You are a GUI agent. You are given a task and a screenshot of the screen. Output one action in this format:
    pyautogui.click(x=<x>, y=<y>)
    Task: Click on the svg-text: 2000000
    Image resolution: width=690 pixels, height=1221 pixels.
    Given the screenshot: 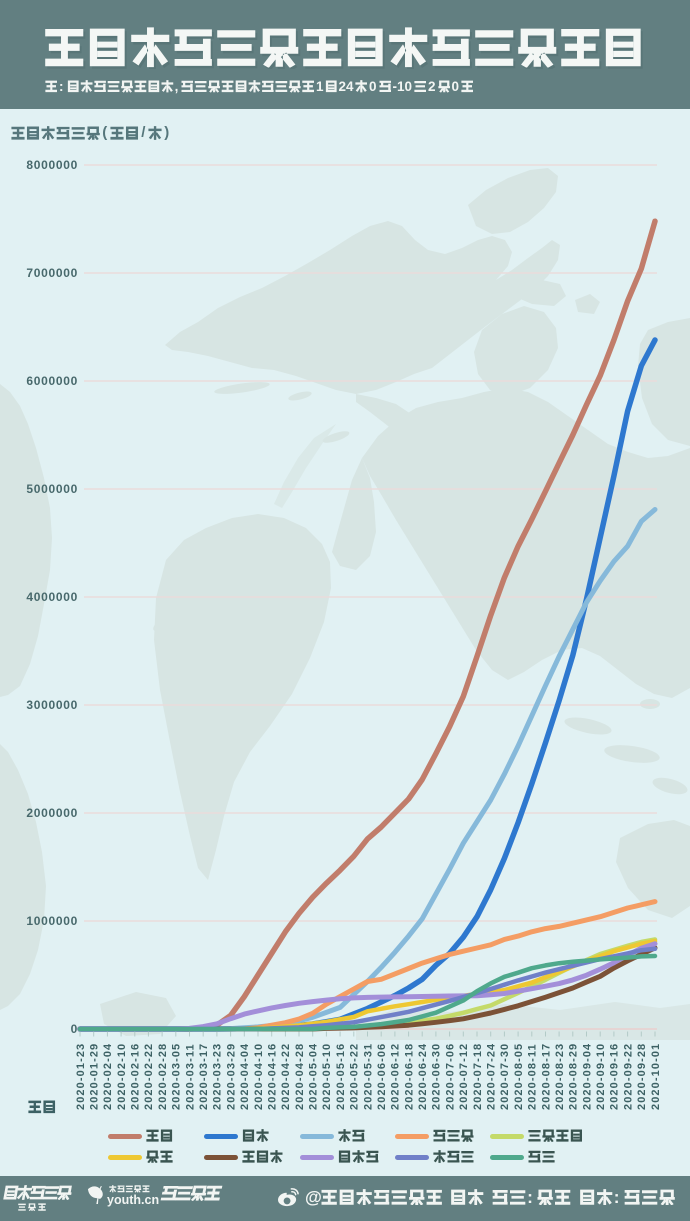 What is the action you would take?
    pyautogui.click(x=52, y=813)
    